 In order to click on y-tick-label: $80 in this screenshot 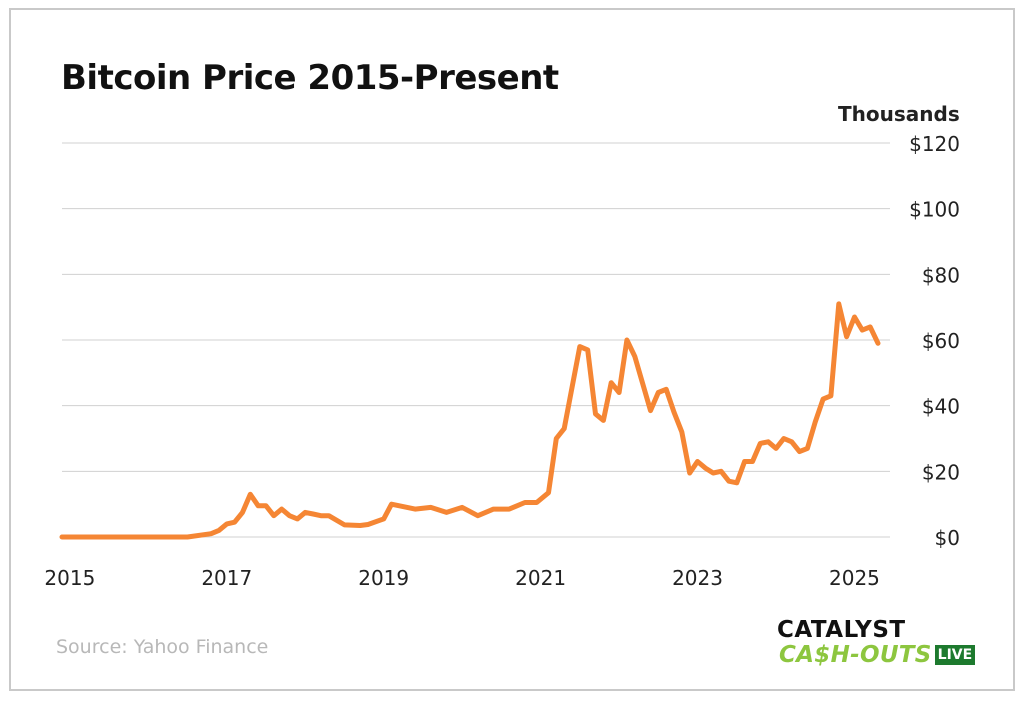, I will do `click(941, 275)`.